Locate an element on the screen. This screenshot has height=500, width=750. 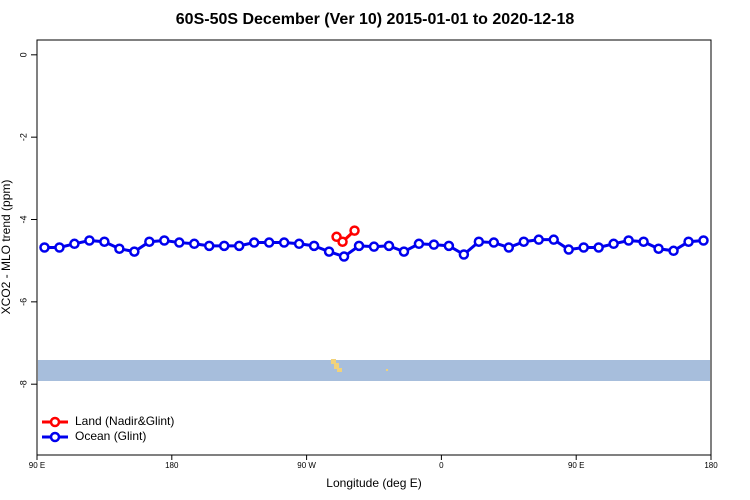
legend-label: Land (Nadir&Glint) is located at coordinates (124, 421).